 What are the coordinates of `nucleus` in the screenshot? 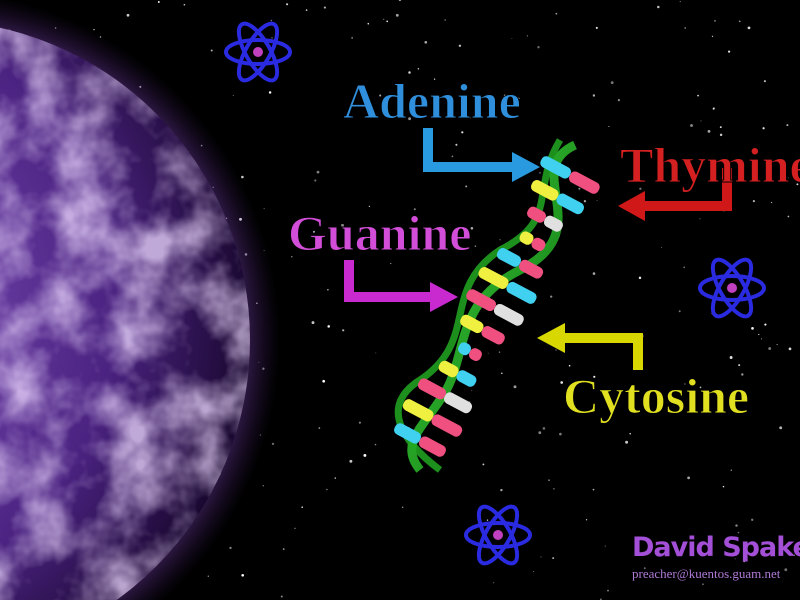 It's located at (732, 288).